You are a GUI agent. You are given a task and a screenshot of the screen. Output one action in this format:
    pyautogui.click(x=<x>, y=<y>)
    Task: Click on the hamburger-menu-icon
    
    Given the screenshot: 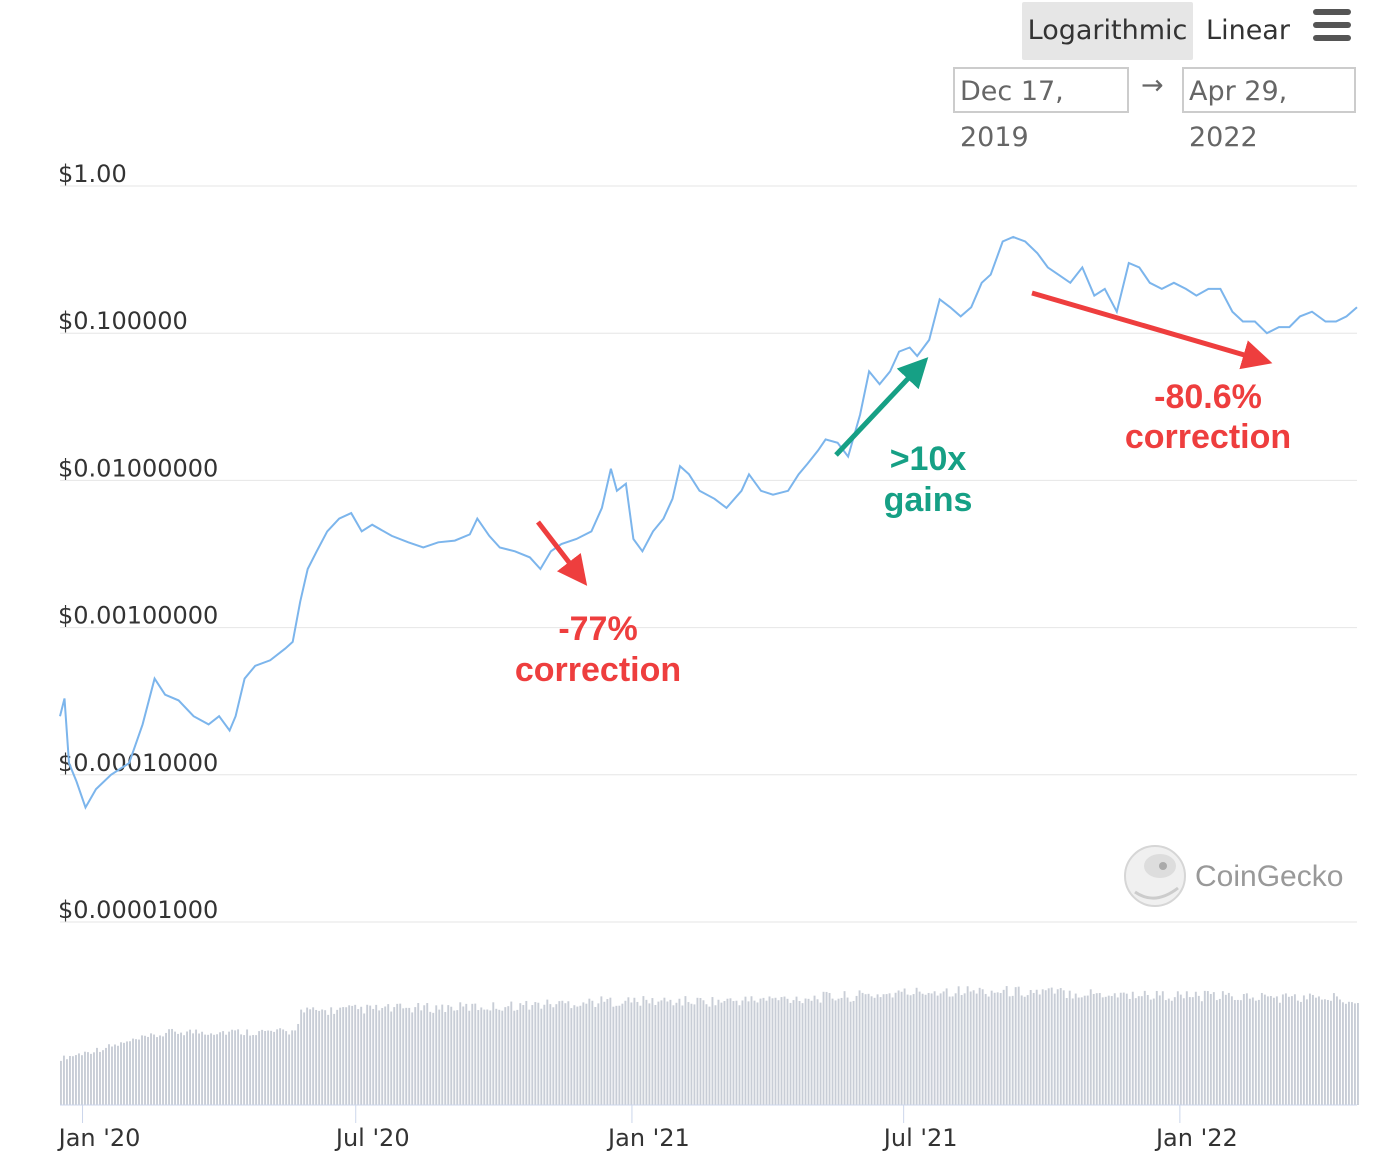 What is the action you would take?
    pyautogui.click(x=1333, y=26)
    